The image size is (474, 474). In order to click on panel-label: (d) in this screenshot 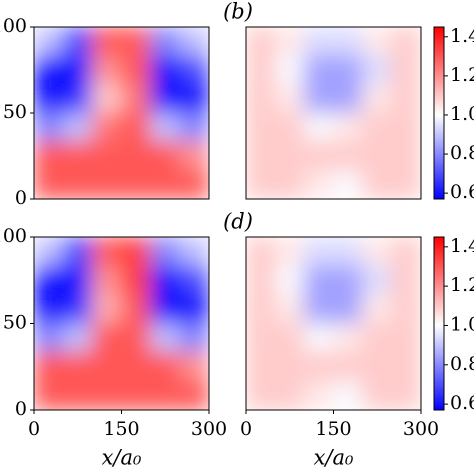, I will do `click(238, 222)`.